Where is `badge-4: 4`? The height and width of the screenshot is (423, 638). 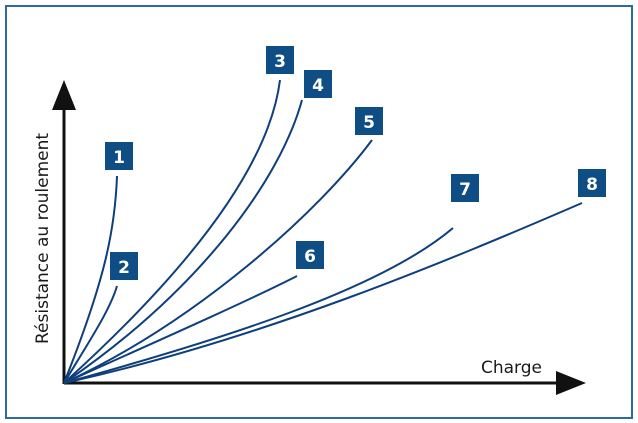
badge-4: 4 is located at coordinates (318, 84).